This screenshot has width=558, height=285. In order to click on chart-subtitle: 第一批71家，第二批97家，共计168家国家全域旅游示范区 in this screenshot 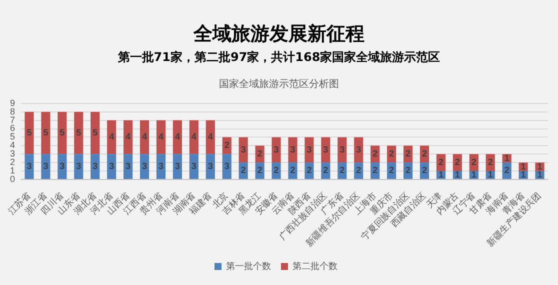, I will do `click(279, 57)`.